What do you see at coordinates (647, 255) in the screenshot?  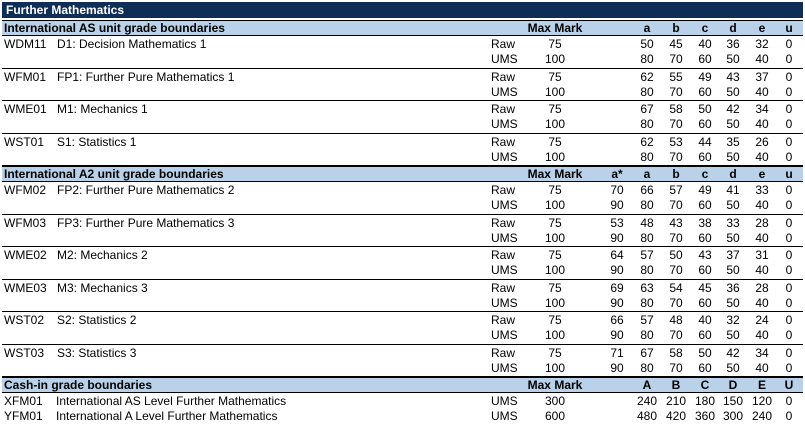 I see `grade-boundary: 57` at bounding box center [647, 255].